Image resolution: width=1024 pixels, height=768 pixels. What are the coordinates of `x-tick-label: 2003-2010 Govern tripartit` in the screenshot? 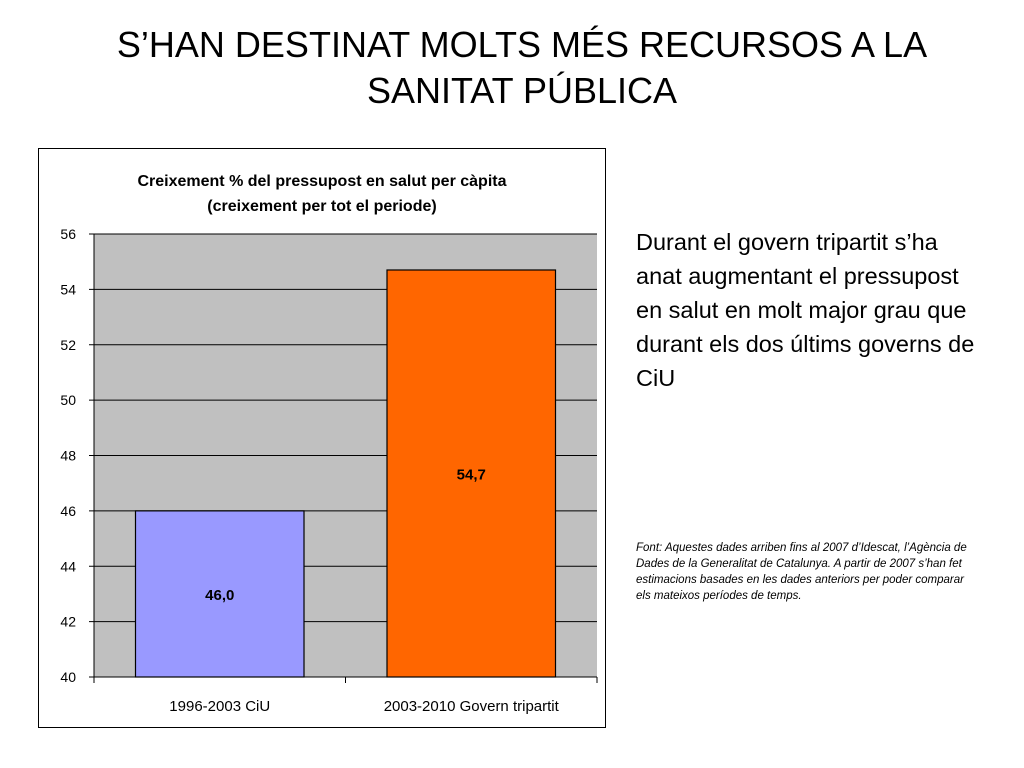 It's located at (472, 706).